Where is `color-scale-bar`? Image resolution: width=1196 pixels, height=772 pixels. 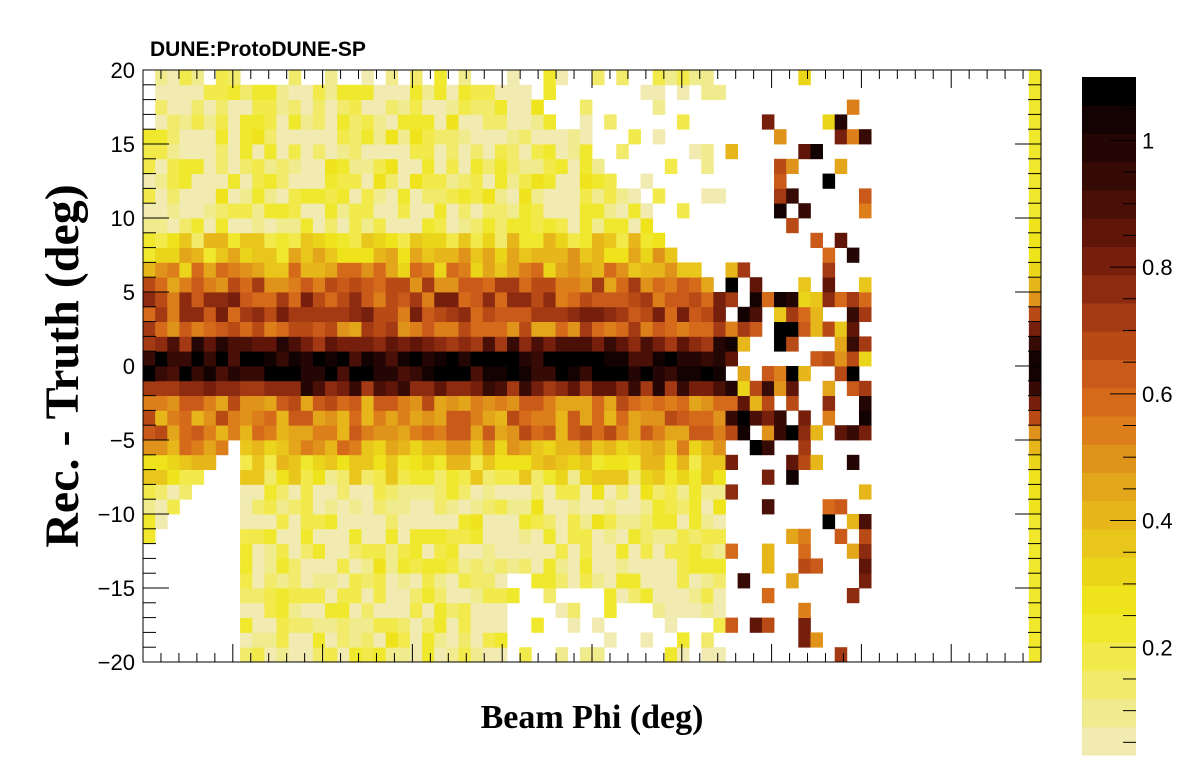
color-scale-bar is located at coordinates (1109, 416).